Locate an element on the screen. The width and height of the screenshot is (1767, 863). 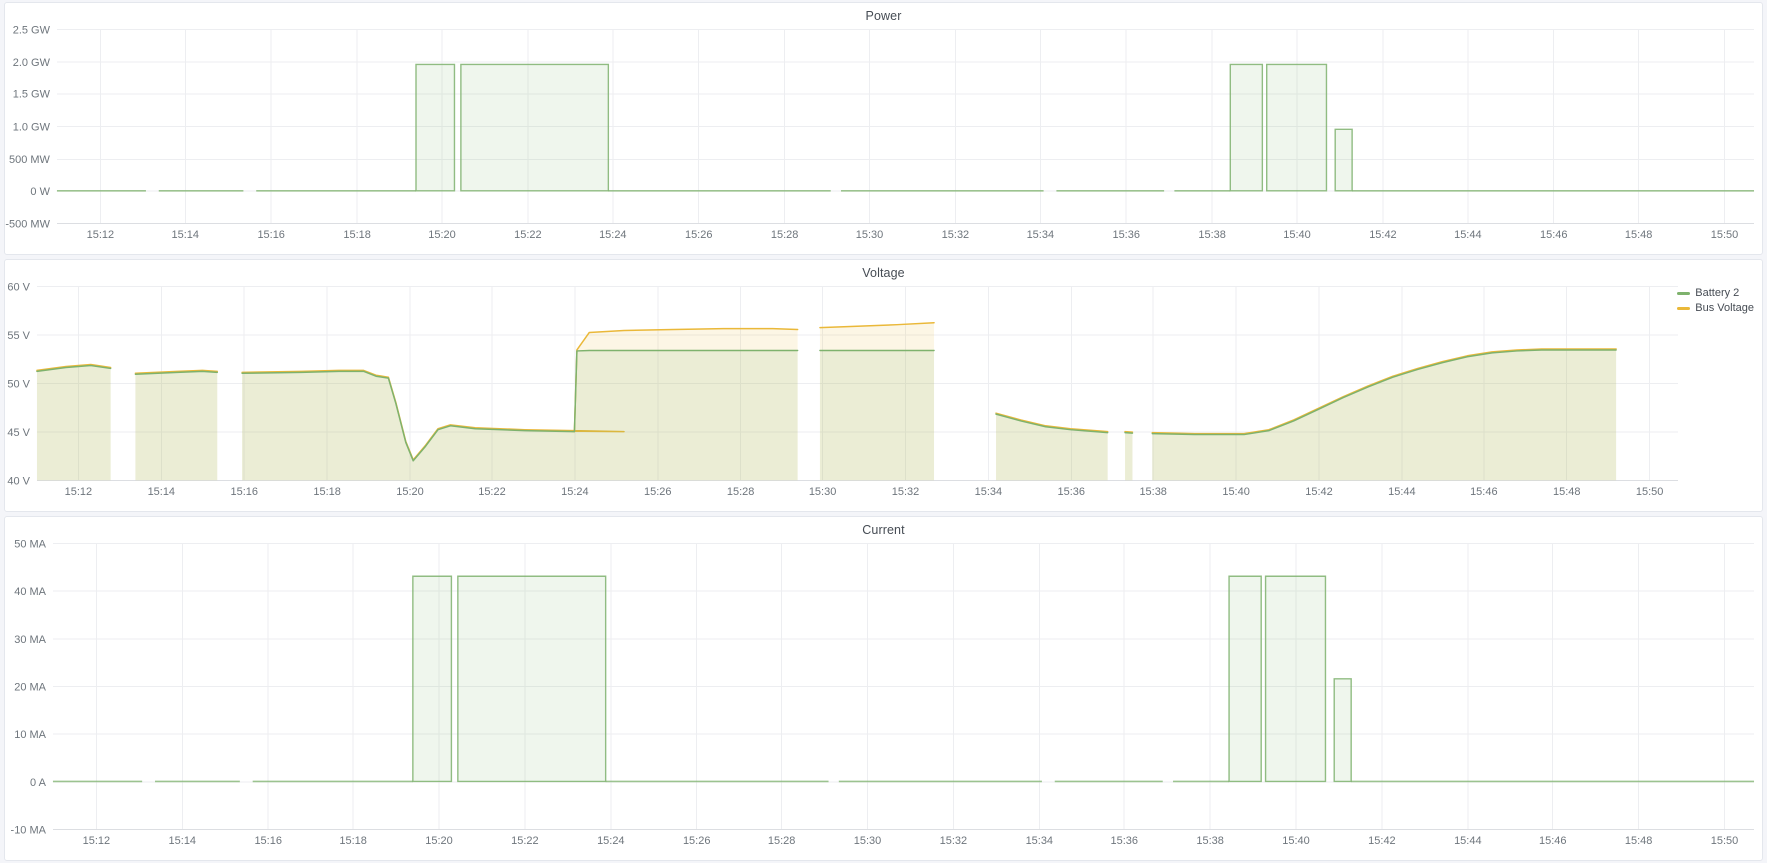
legend-item-label: Battery 2 is located at coordinates (1717, 293).